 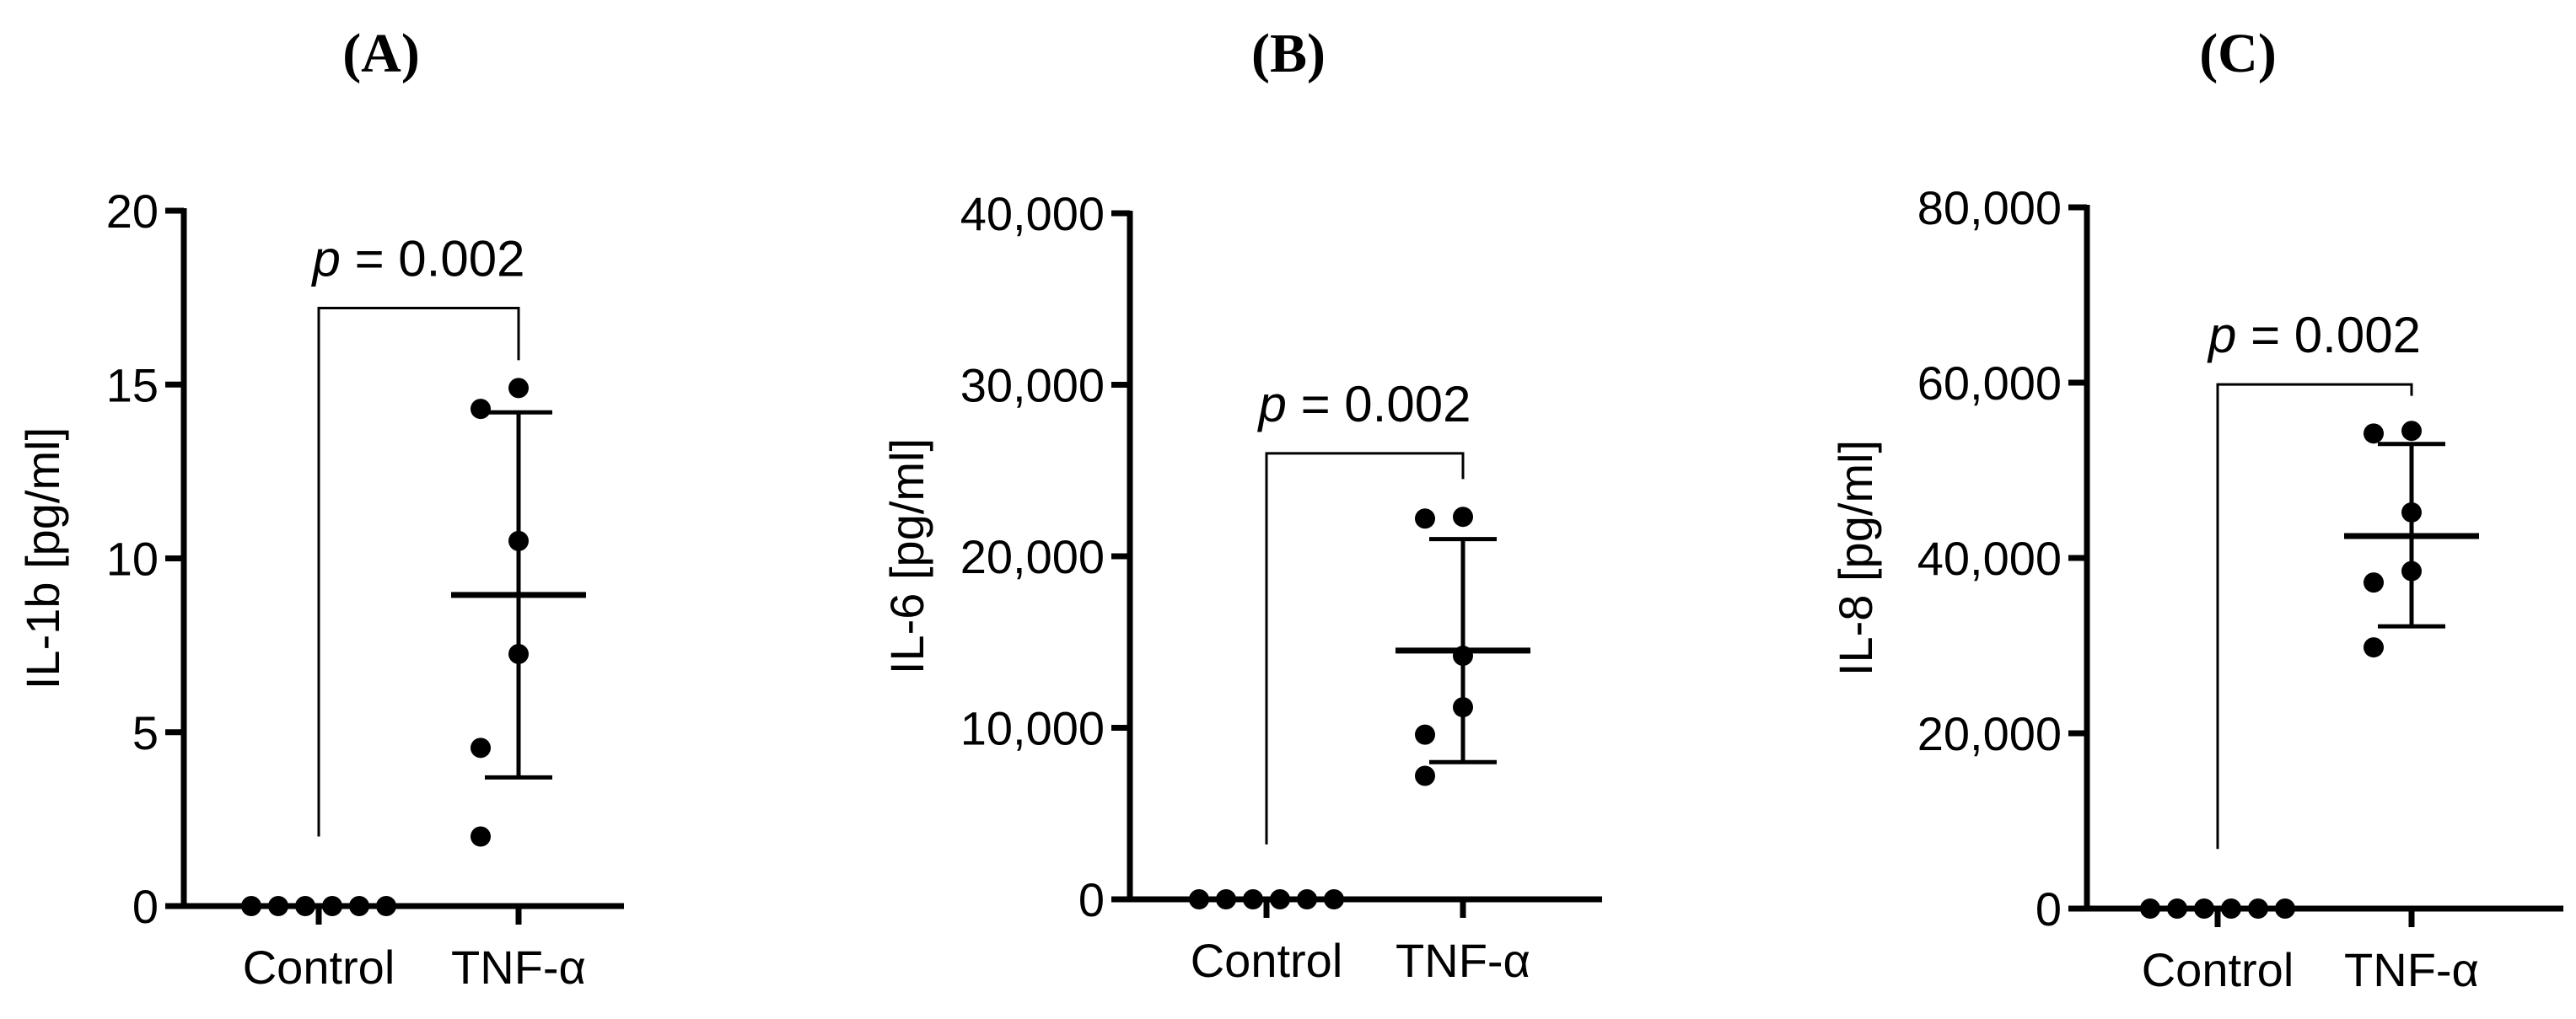 I want to click on y-tick-label: 20, so click(x=132, y=211).